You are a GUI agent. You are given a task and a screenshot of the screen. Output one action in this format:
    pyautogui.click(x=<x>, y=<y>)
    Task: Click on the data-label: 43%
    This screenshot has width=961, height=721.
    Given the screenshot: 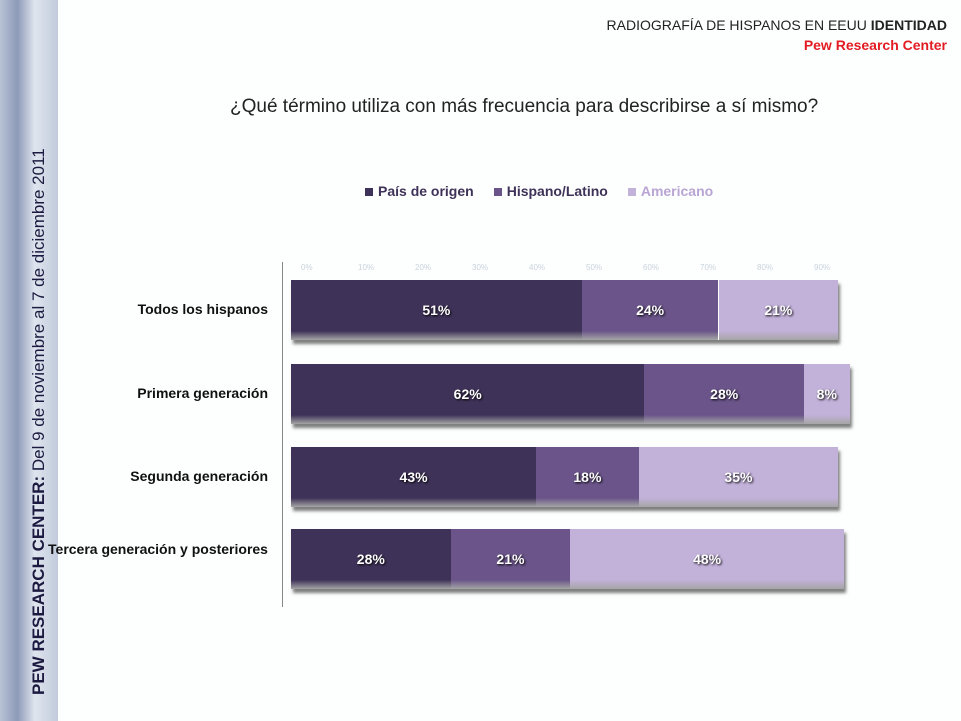 What is the action you would take?
    pyautogui.click(x=413, y=477)
    